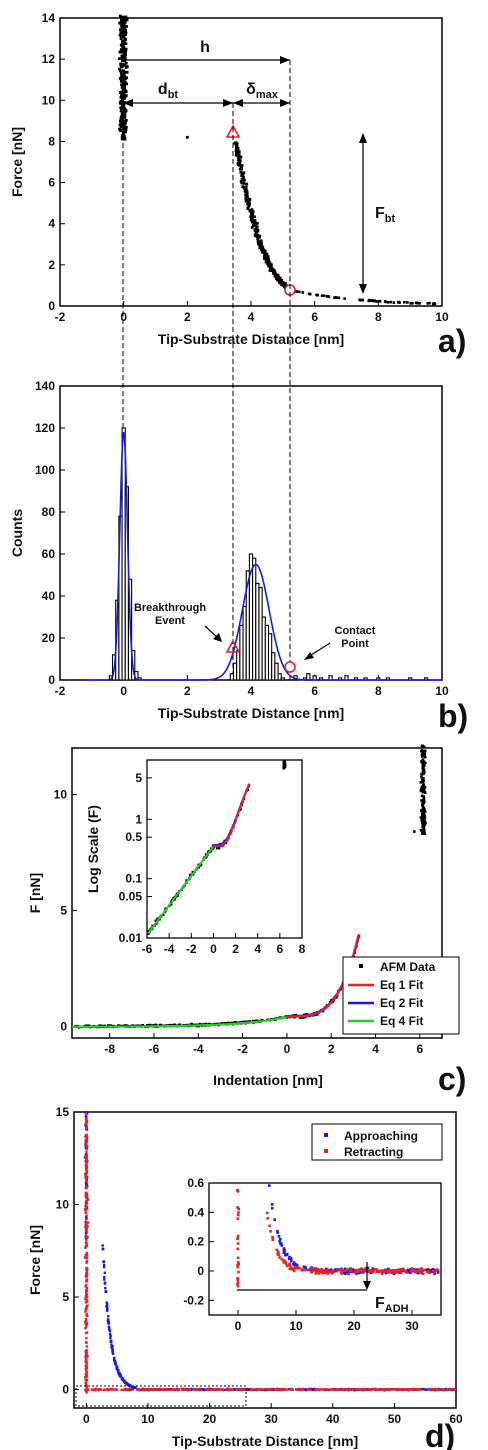 Image resolution: width=488 pixels, height=1450 pixels. I want to click on adh-main: F, so click(380, 1303).